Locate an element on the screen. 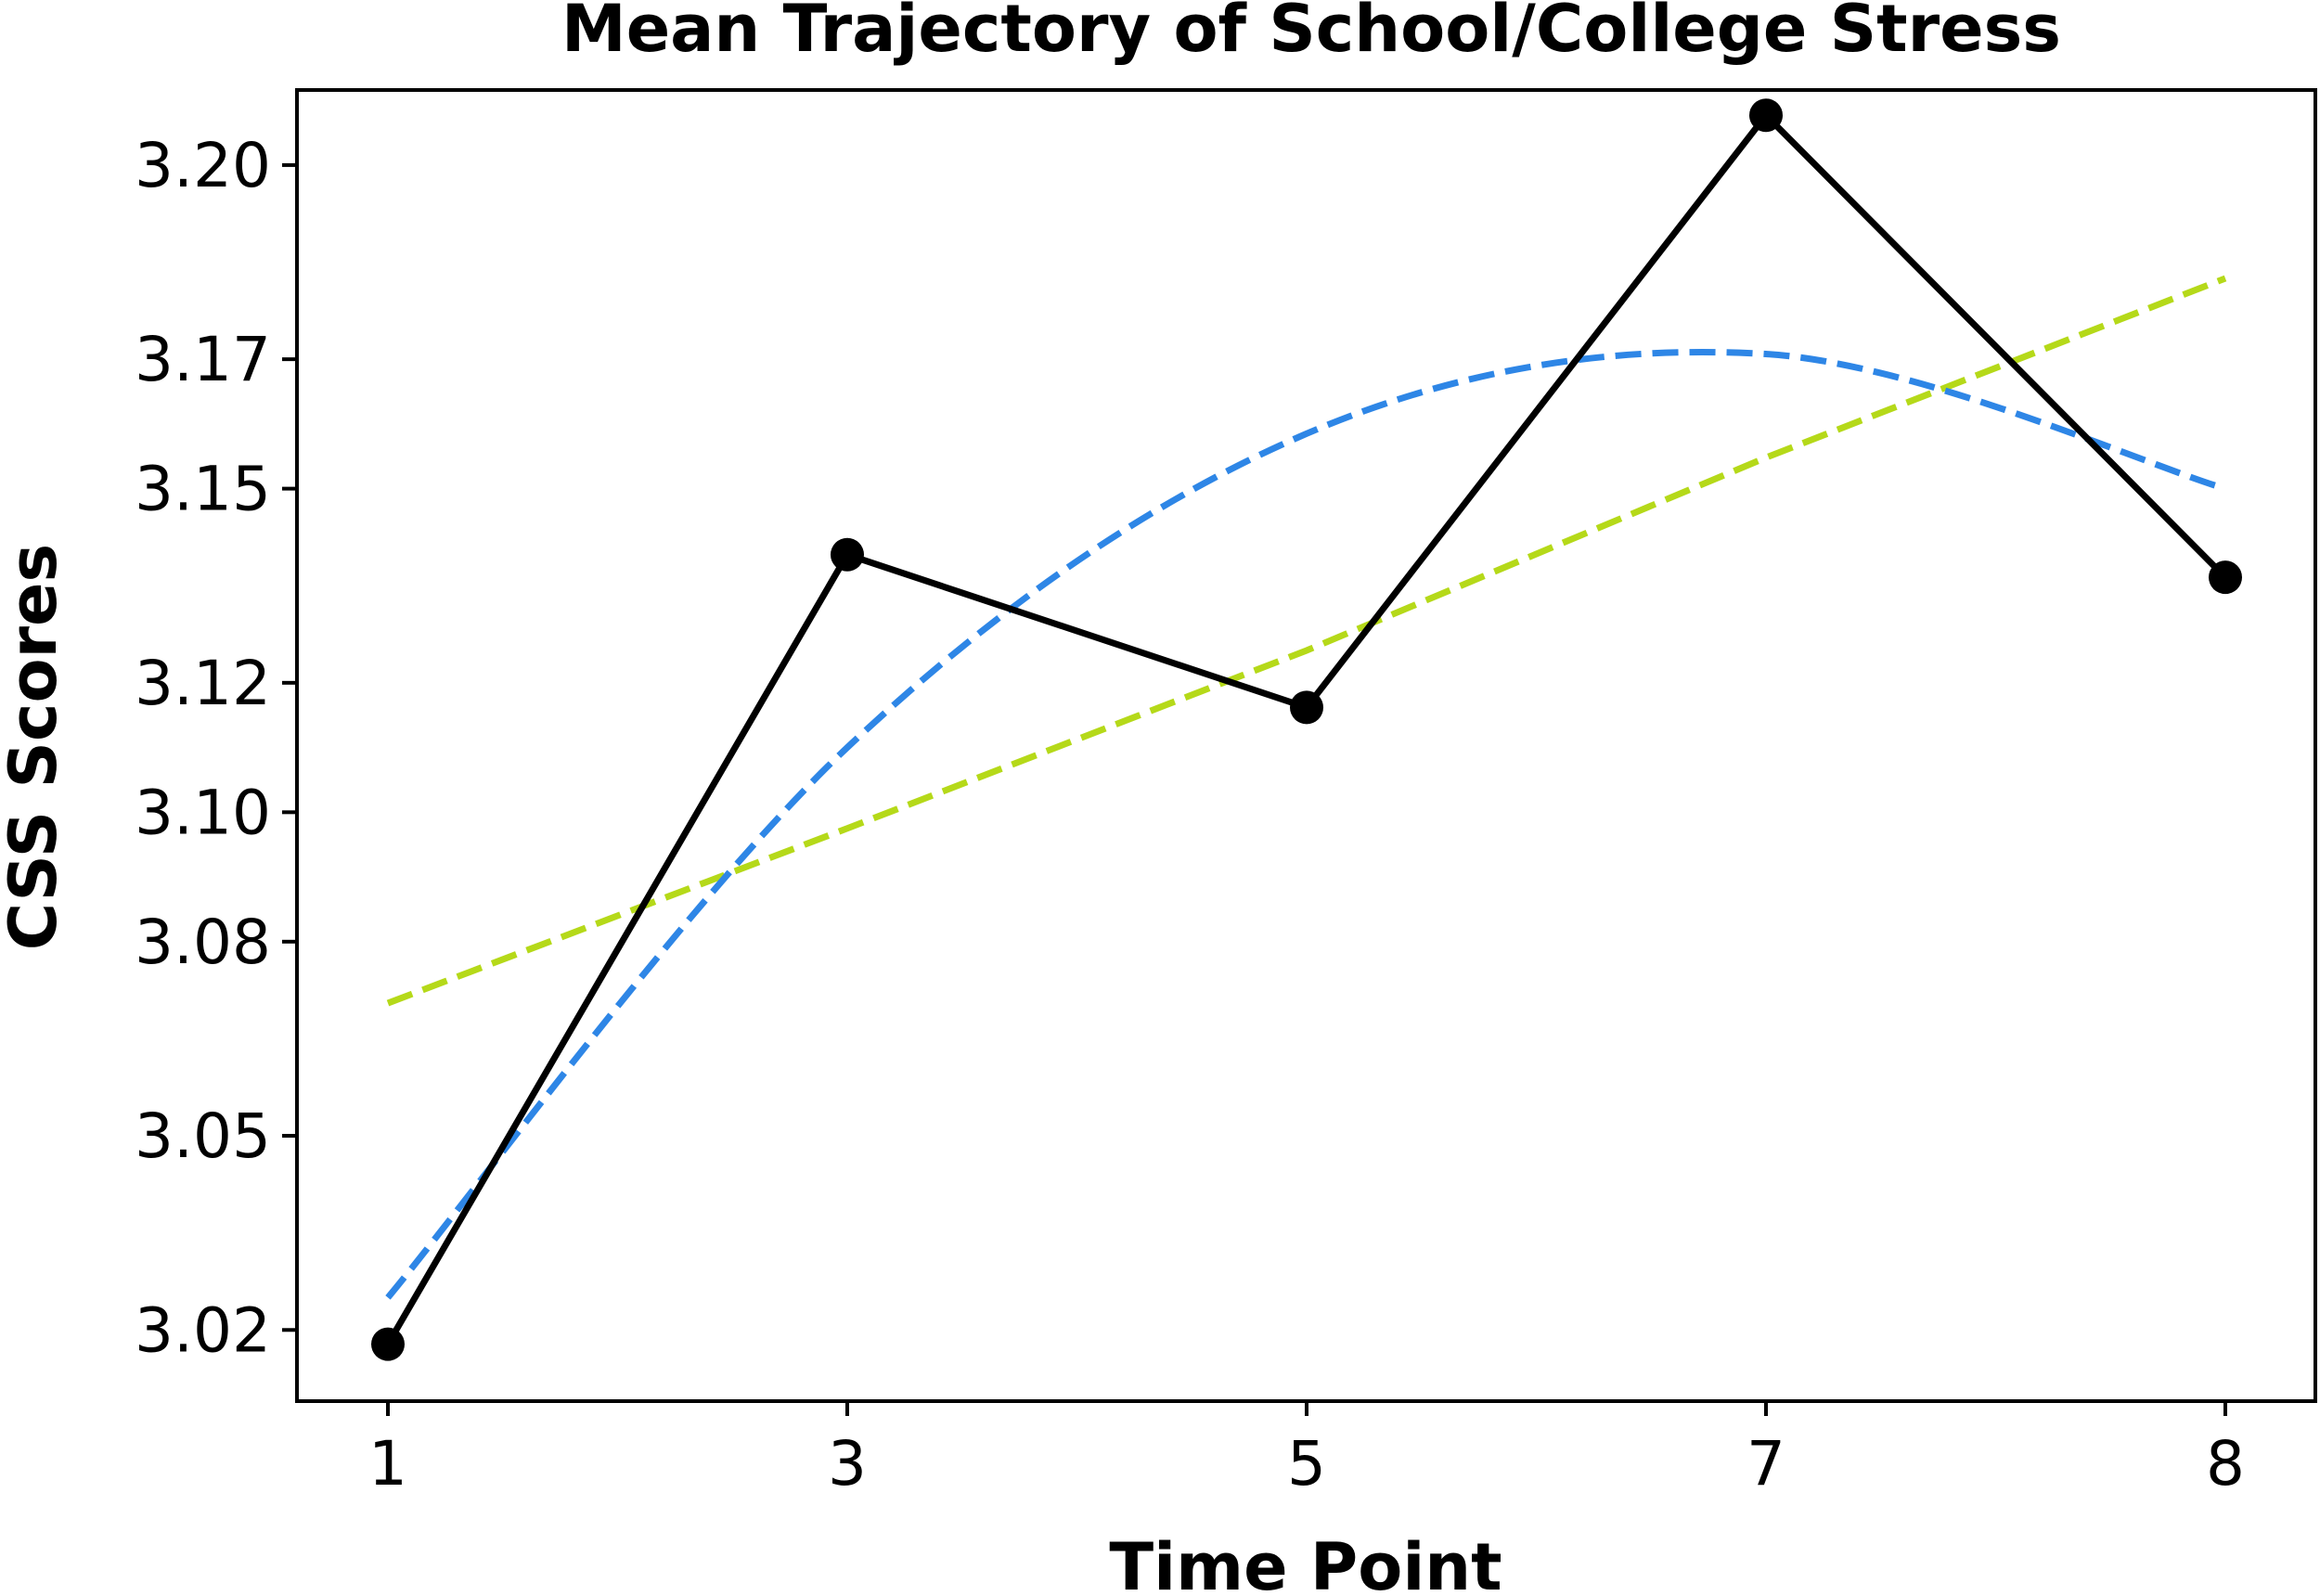  x-tick-label: 3 is located at coordinates (848, 1463).